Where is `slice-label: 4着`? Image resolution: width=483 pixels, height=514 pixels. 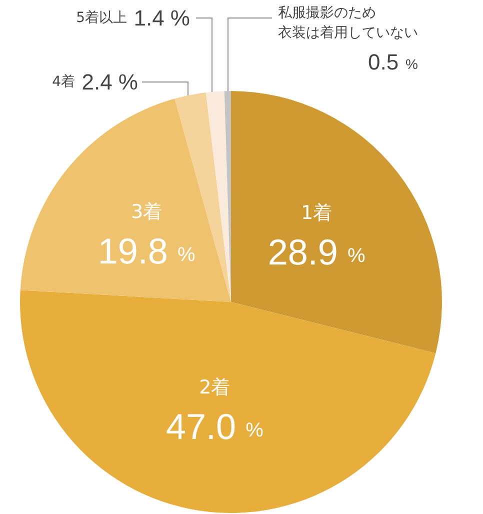
slice-label: 4着 is located at coordinates (64, 82).